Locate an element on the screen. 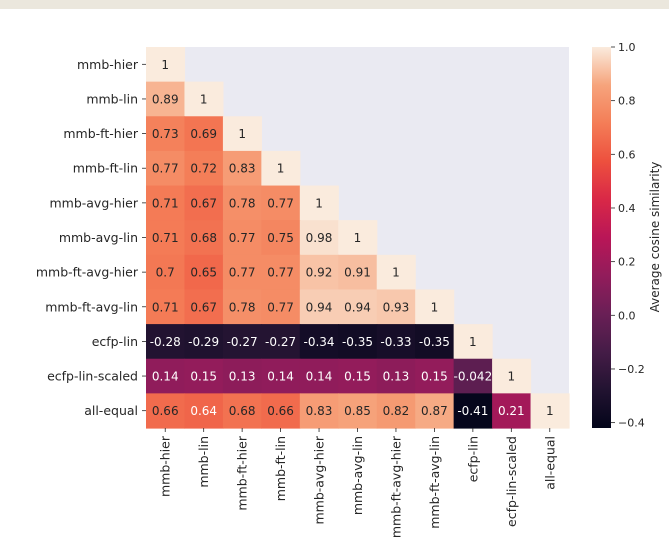  cell-value-label: 0.21 is located at coordinates (511, 411).